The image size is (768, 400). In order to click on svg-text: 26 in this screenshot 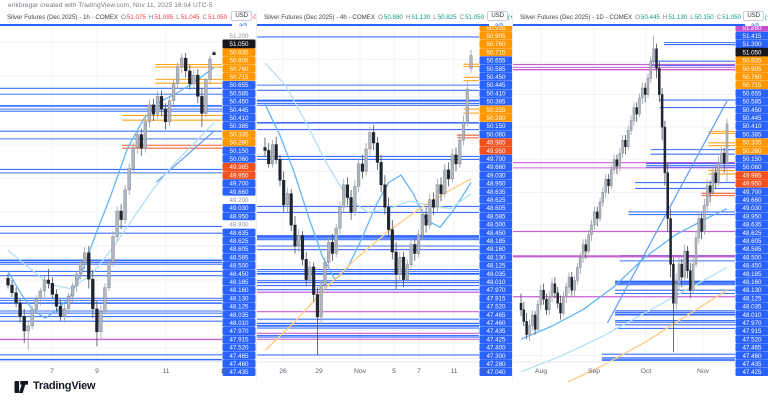, I will do `click(283, 371)`.